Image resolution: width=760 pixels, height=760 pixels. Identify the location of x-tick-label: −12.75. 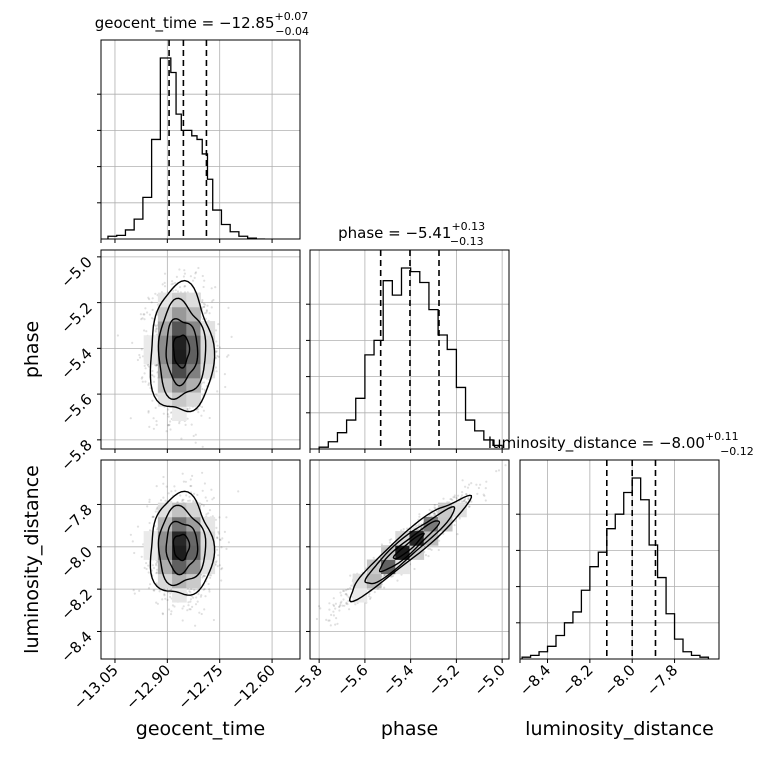
(201, 687).